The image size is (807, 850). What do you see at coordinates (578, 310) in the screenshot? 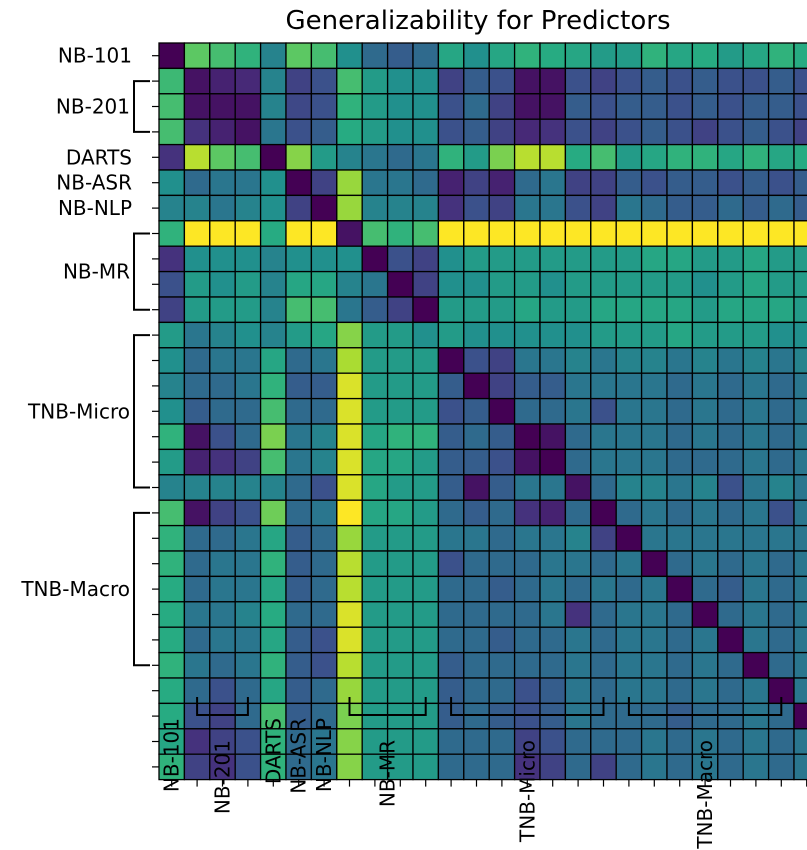
I see `heatmap-cell-r10-c16` at bounding box center [578, 310].